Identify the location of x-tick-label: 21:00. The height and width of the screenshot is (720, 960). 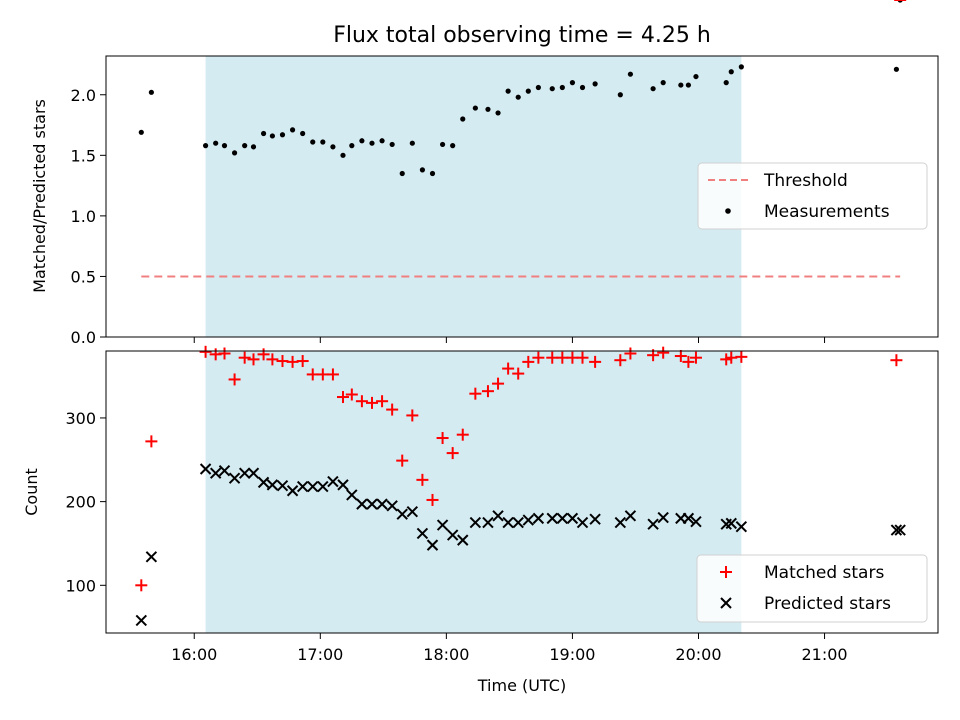
(824, 654).